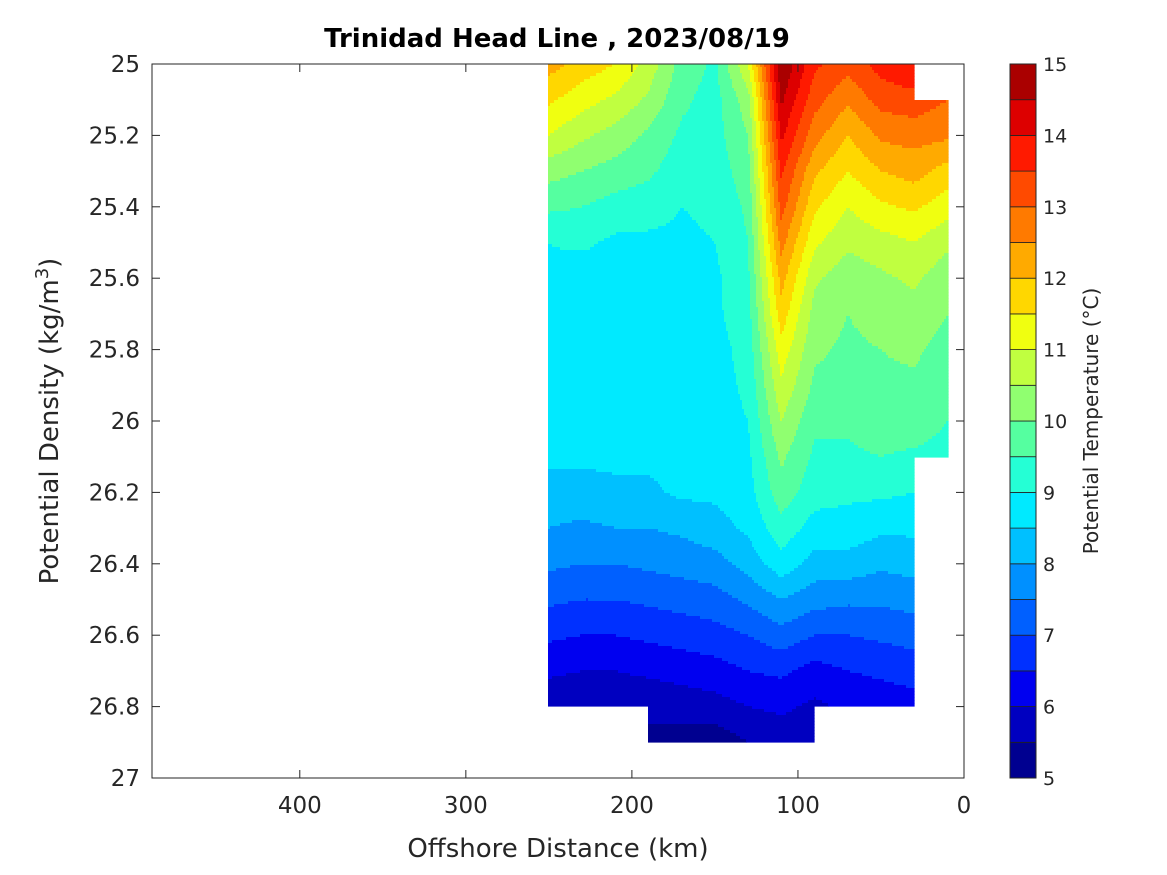 The height and width of the screenshot is (875, 1167). Describe the element at coordinates (1091, 421) in the screenshot. I see `colorbar-label: Potential Temperature (°C)` at that location.